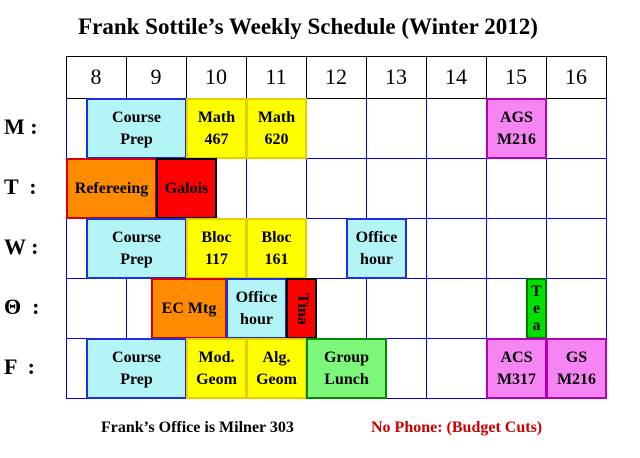 The image size is (640, 458). Describe the element at coordinates (19, 366) in the screenshot. I see `day-label-f: F :` at that location.